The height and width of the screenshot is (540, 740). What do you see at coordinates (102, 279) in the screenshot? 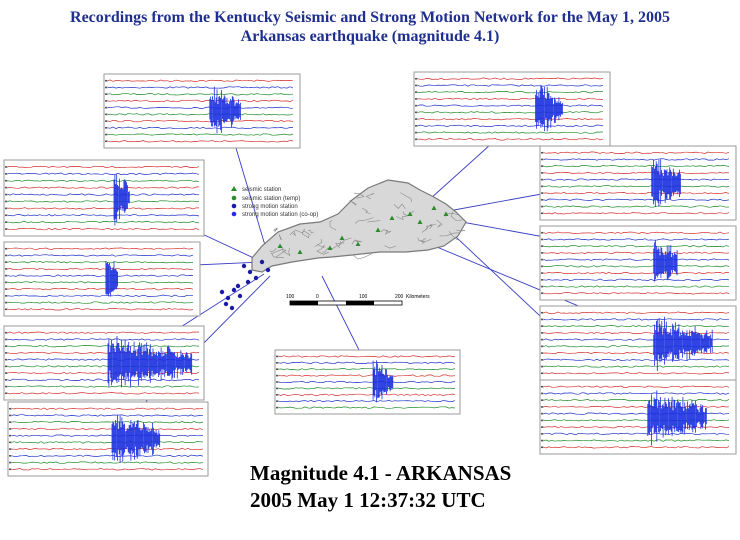
I see `seismogram-panel` at bounding box center [102, 279].